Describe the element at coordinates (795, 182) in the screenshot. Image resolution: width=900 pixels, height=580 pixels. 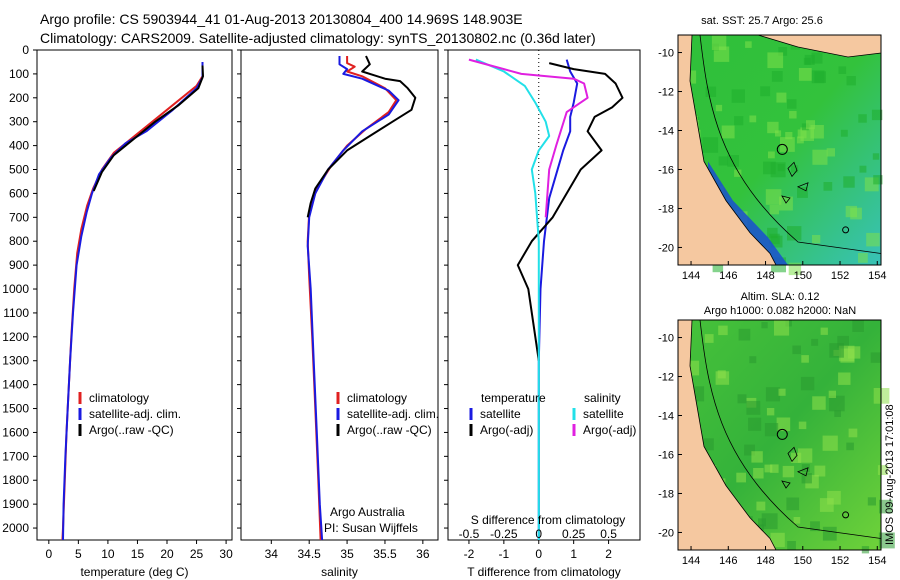
I see `reef-outline` at that location.